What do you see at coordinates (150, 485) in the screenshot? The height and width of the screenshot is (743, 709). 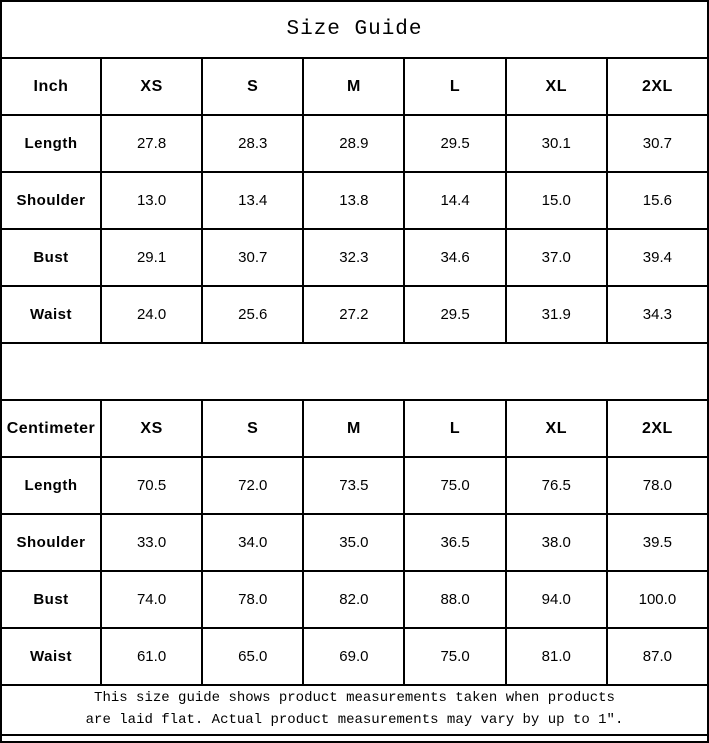 I see `value-cell: 70.5` at bounding box center [150, 485].